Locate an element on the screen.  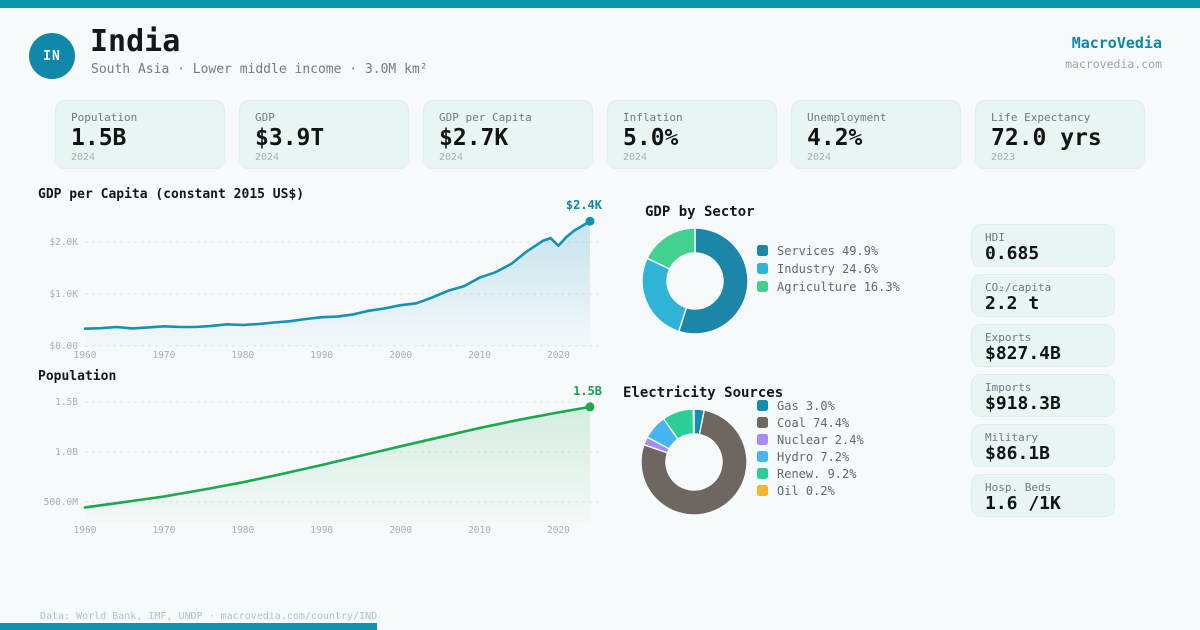
electricity-donut-title: Electricity Sources is located at coordinates (703, 393).